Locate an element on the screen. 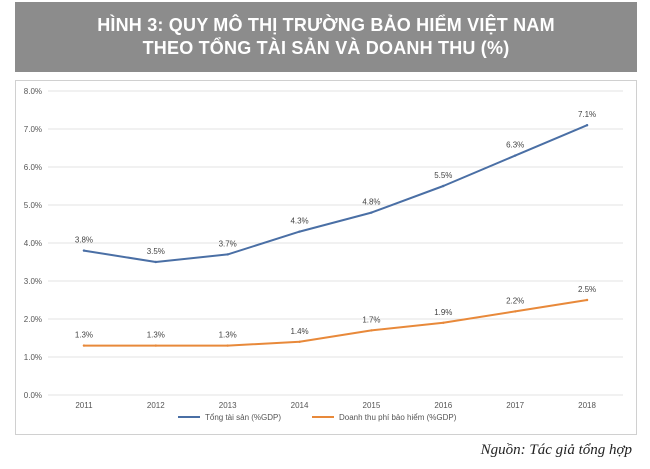  y-tick-label: 7.0% is located at coordinates (33, 129).